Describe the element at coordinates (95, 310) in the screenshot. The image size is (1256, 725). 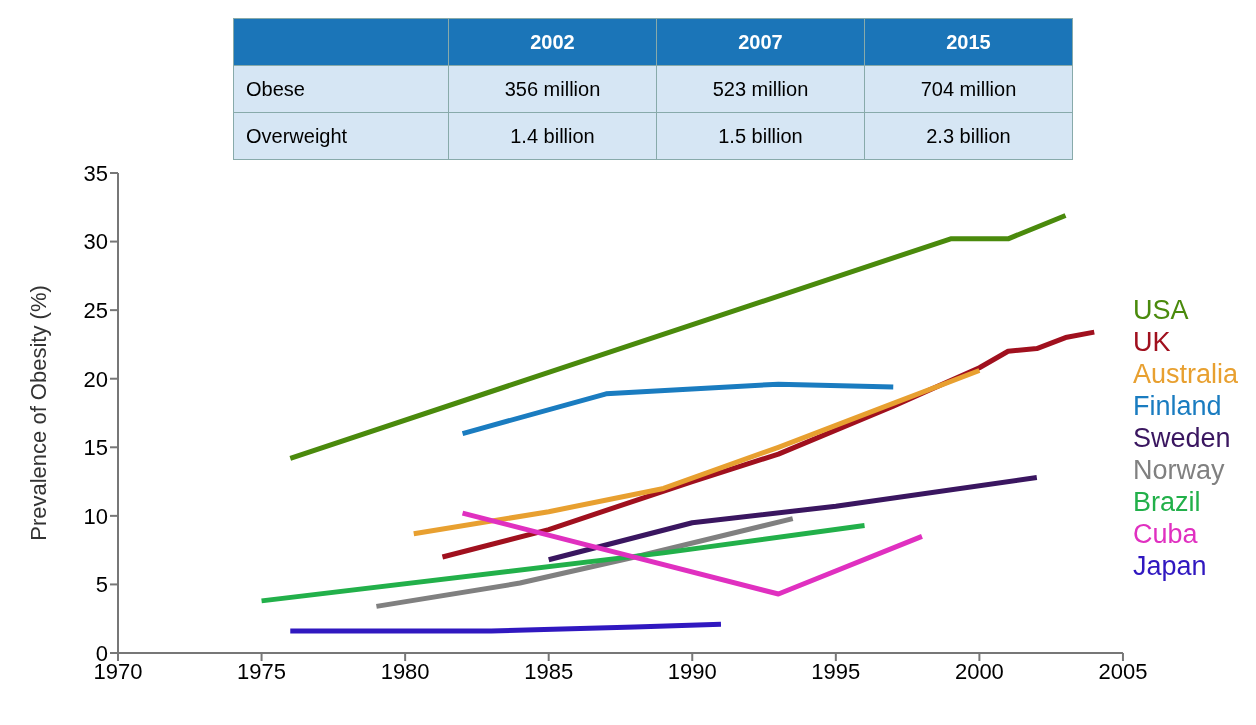
I see `y-tick-label: 25` at that location.